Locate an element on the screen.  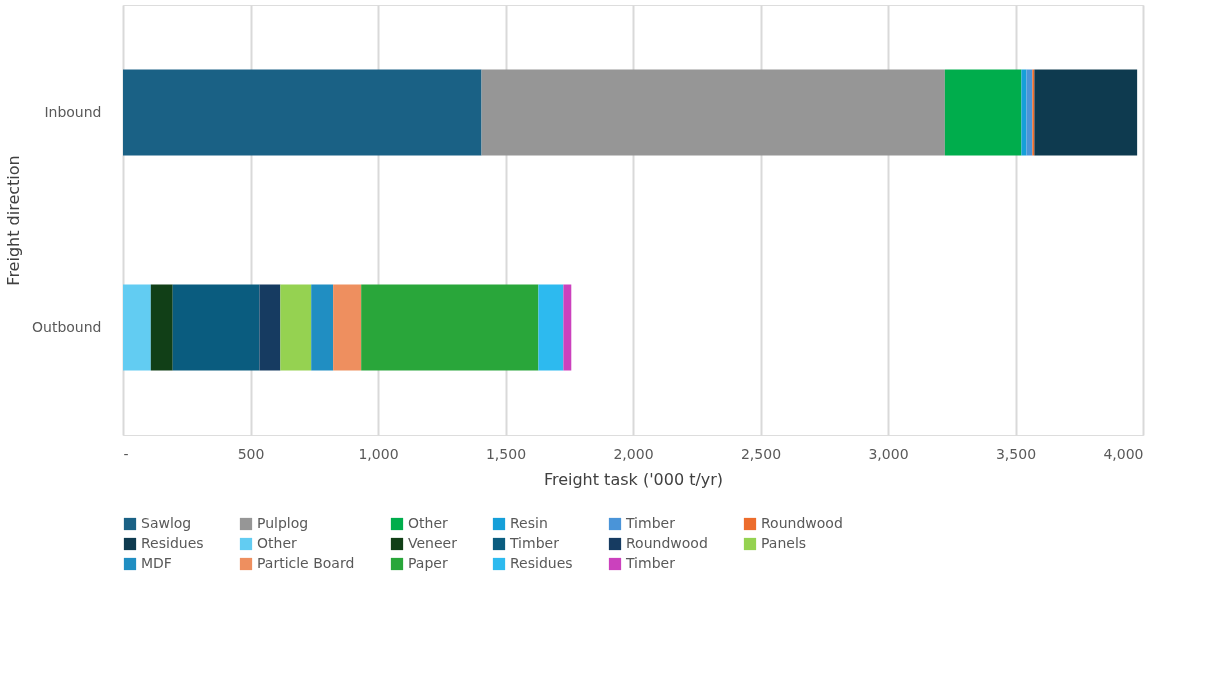
y-tick-label: Outbound is located at coordinates (67, 326).